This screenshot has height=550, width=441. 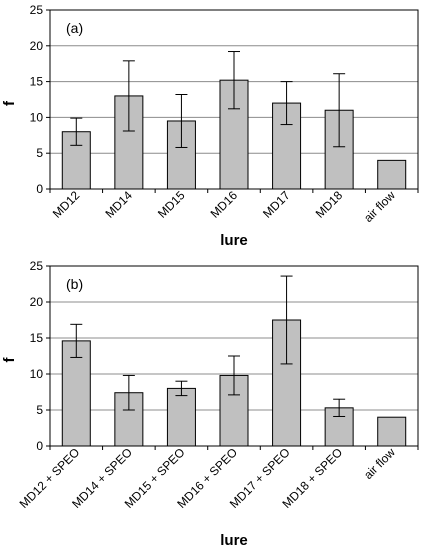 What do you see at coordinates (379, 206) in the screenshot?
I see `category-label-1-7: air flow` at bounding box center [379, 206].